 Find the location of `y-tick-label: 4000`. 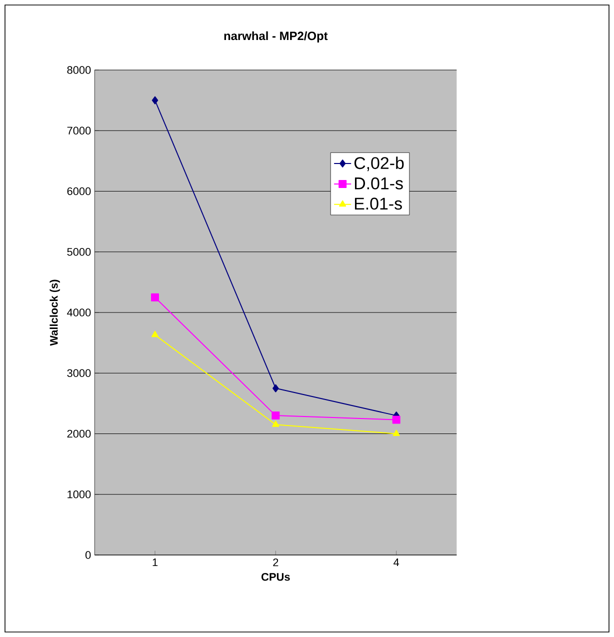

y-tick-label: 4000 is located at coordinates (79, 312).